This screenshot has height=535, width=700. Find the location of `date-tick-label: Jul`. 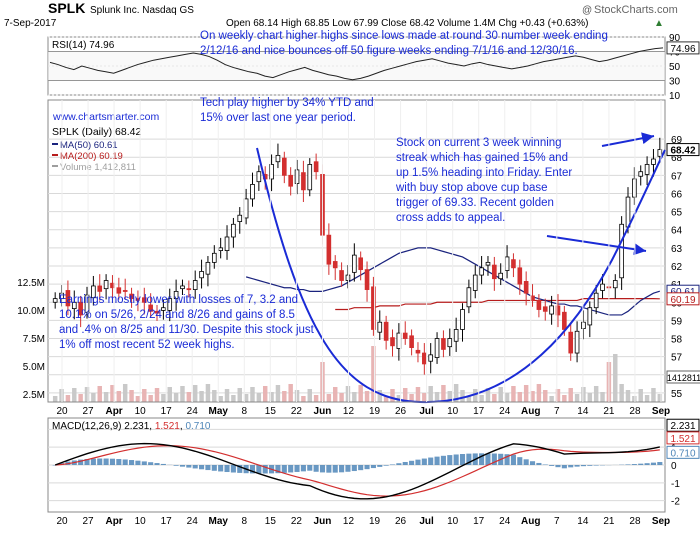

date-tick-label: Jul is located at coordinates (426, 411).